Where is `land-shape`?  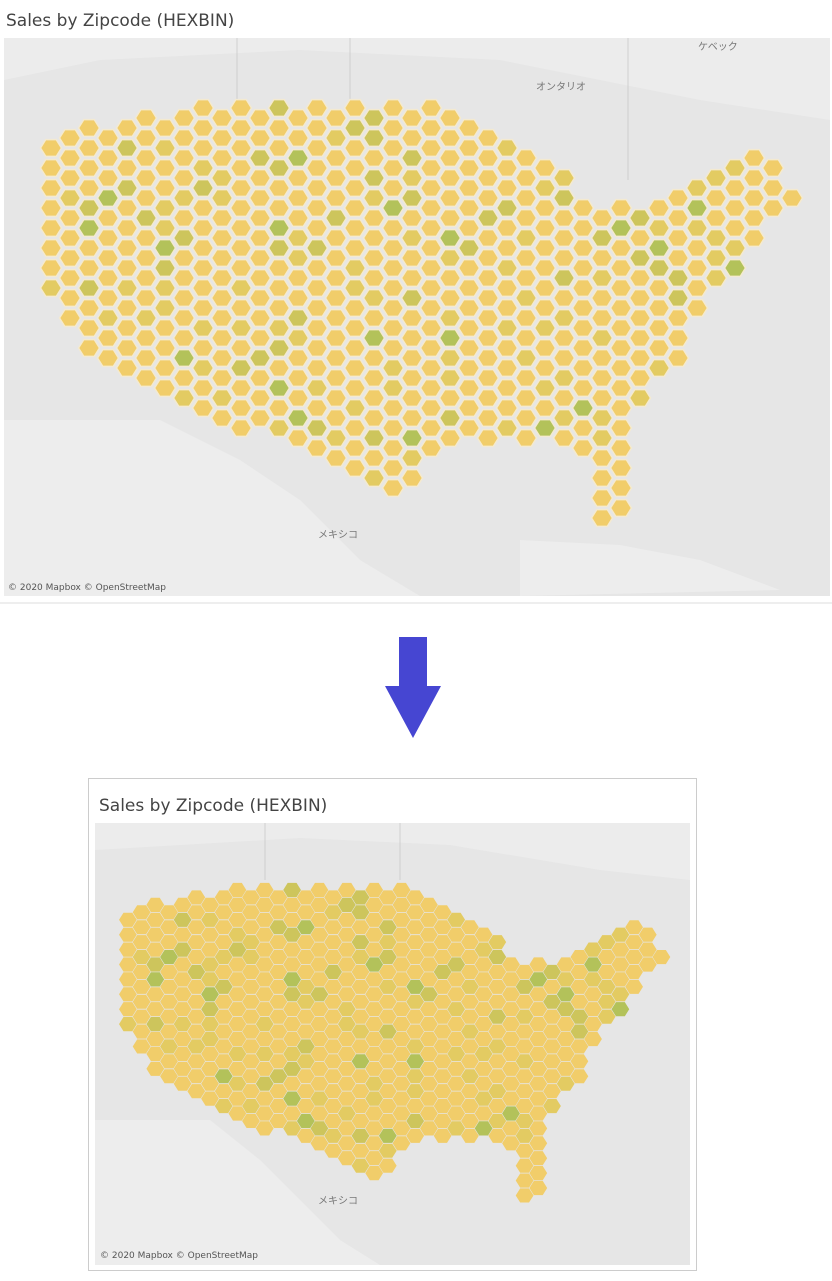 land-shape is located at coordinates (212, 508).